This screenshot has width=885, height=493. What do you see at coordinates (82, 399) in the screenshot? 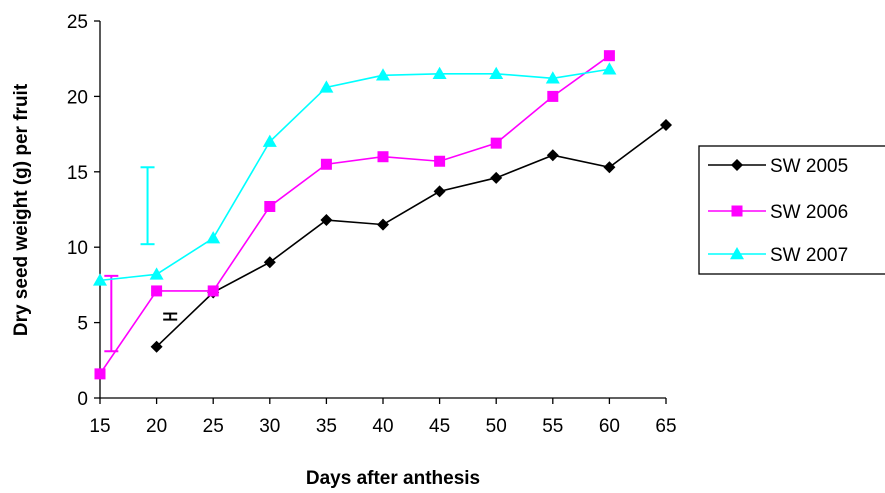
I see `y-tick-label: 0` at bounding box center [82, 399].